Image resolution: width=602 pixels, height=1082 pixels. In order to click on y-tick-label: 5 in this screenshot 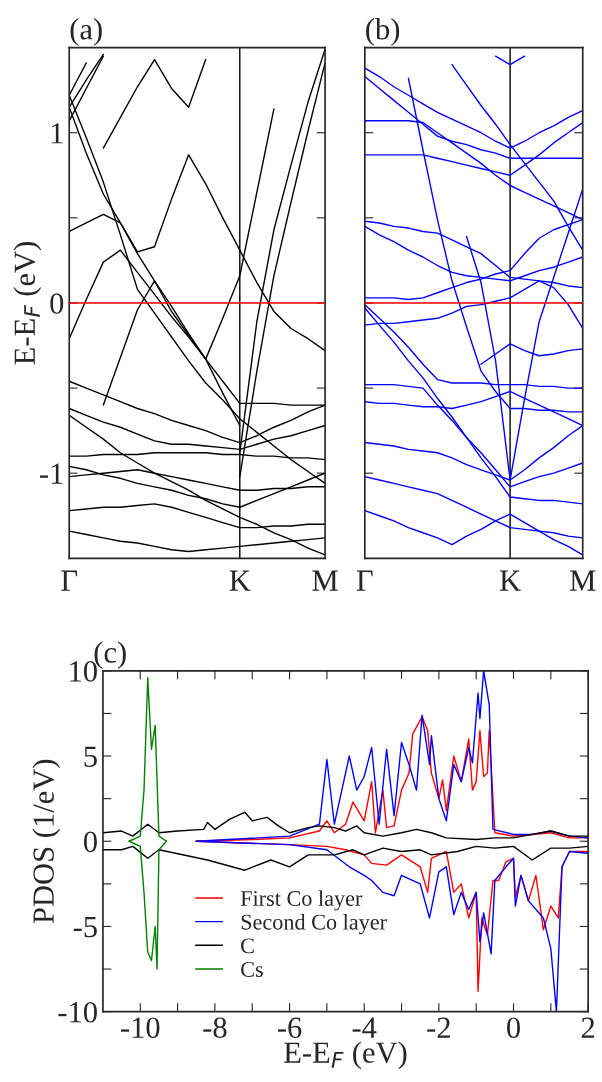, I will do `click(90, 756)`.